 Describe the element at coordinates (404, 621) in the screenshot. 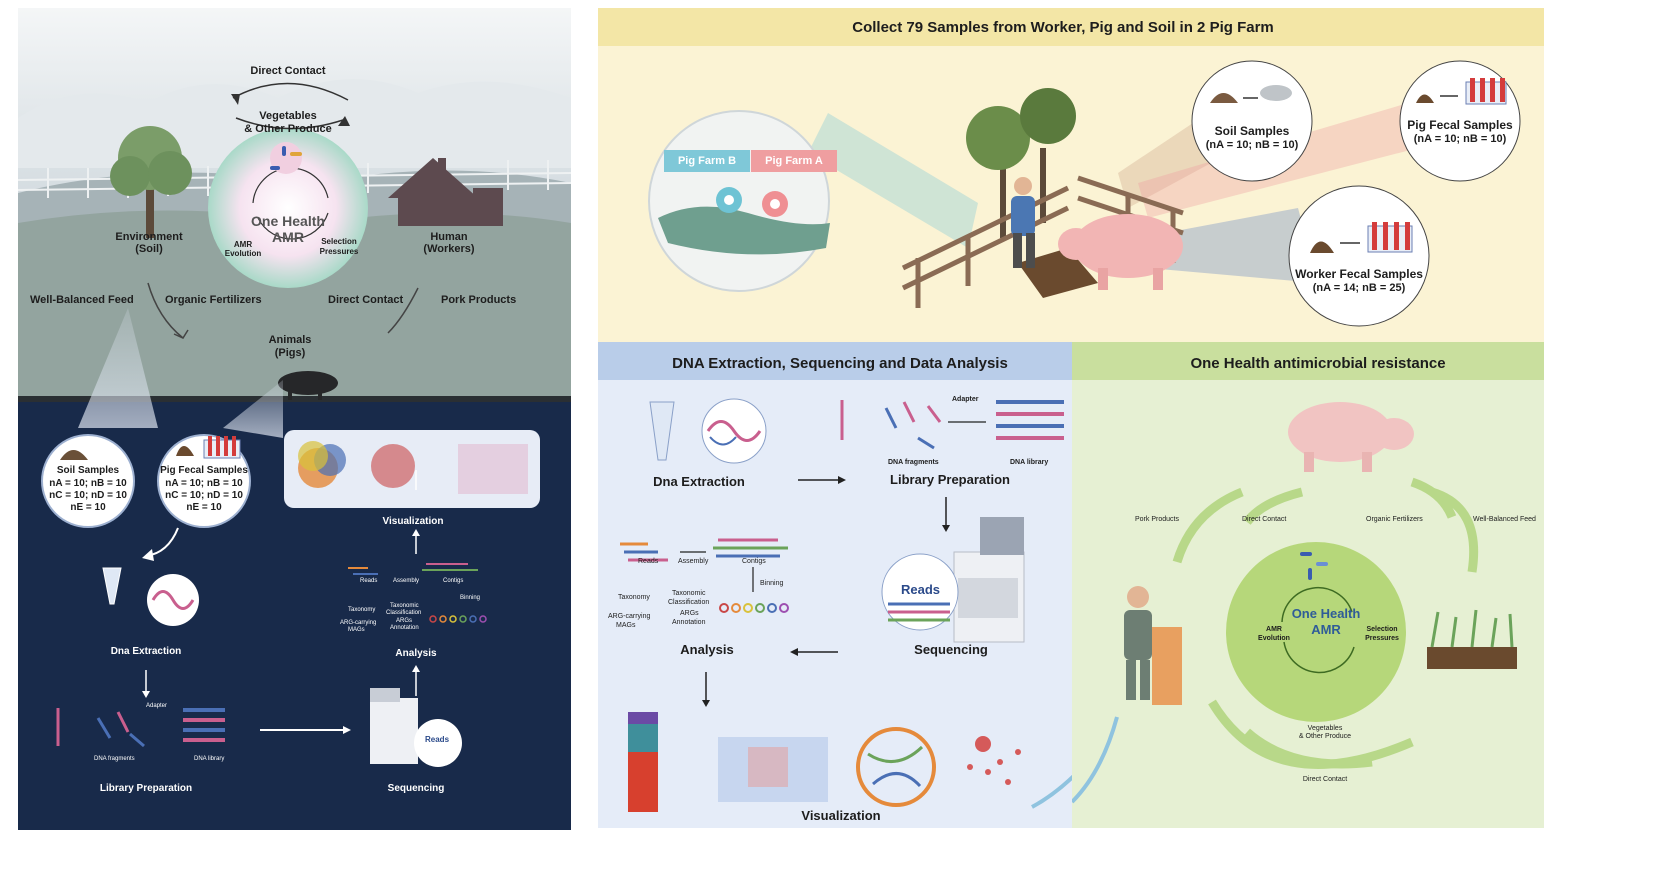

I see `args-annotation-mini-label: ARGs` at that location.